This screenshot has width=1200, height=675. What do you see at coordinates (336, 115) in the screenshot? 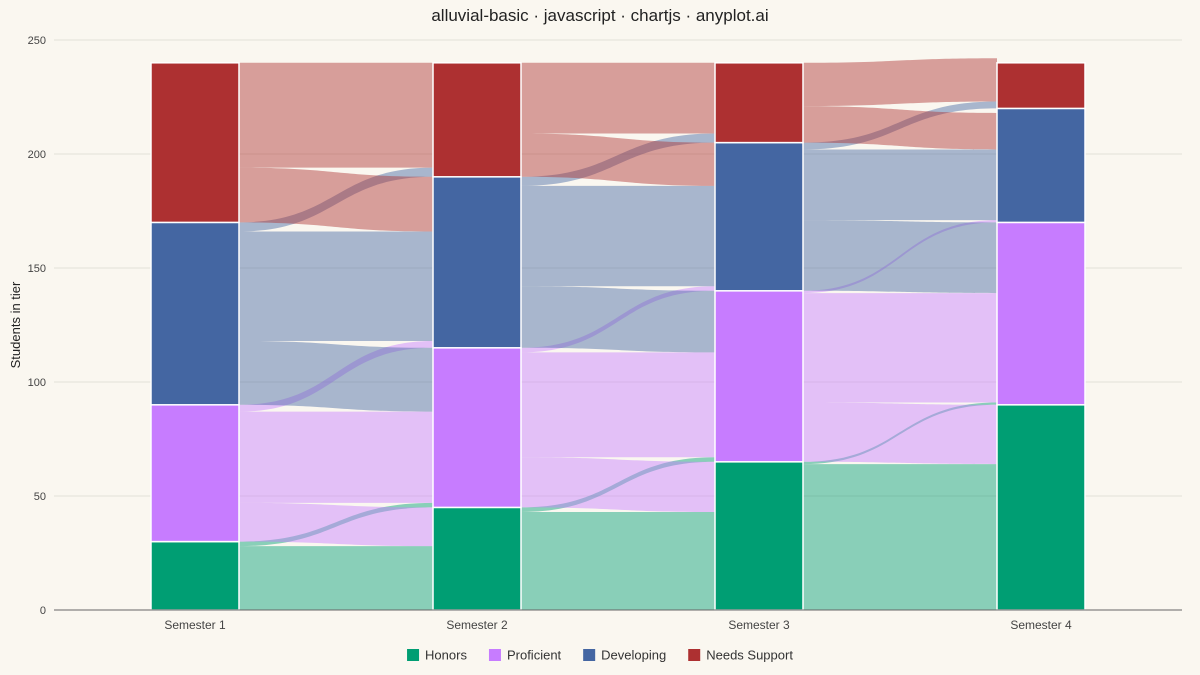
I see `flow-semester-1-needs-support-to-needs-support` at bounding box center [336, 115].